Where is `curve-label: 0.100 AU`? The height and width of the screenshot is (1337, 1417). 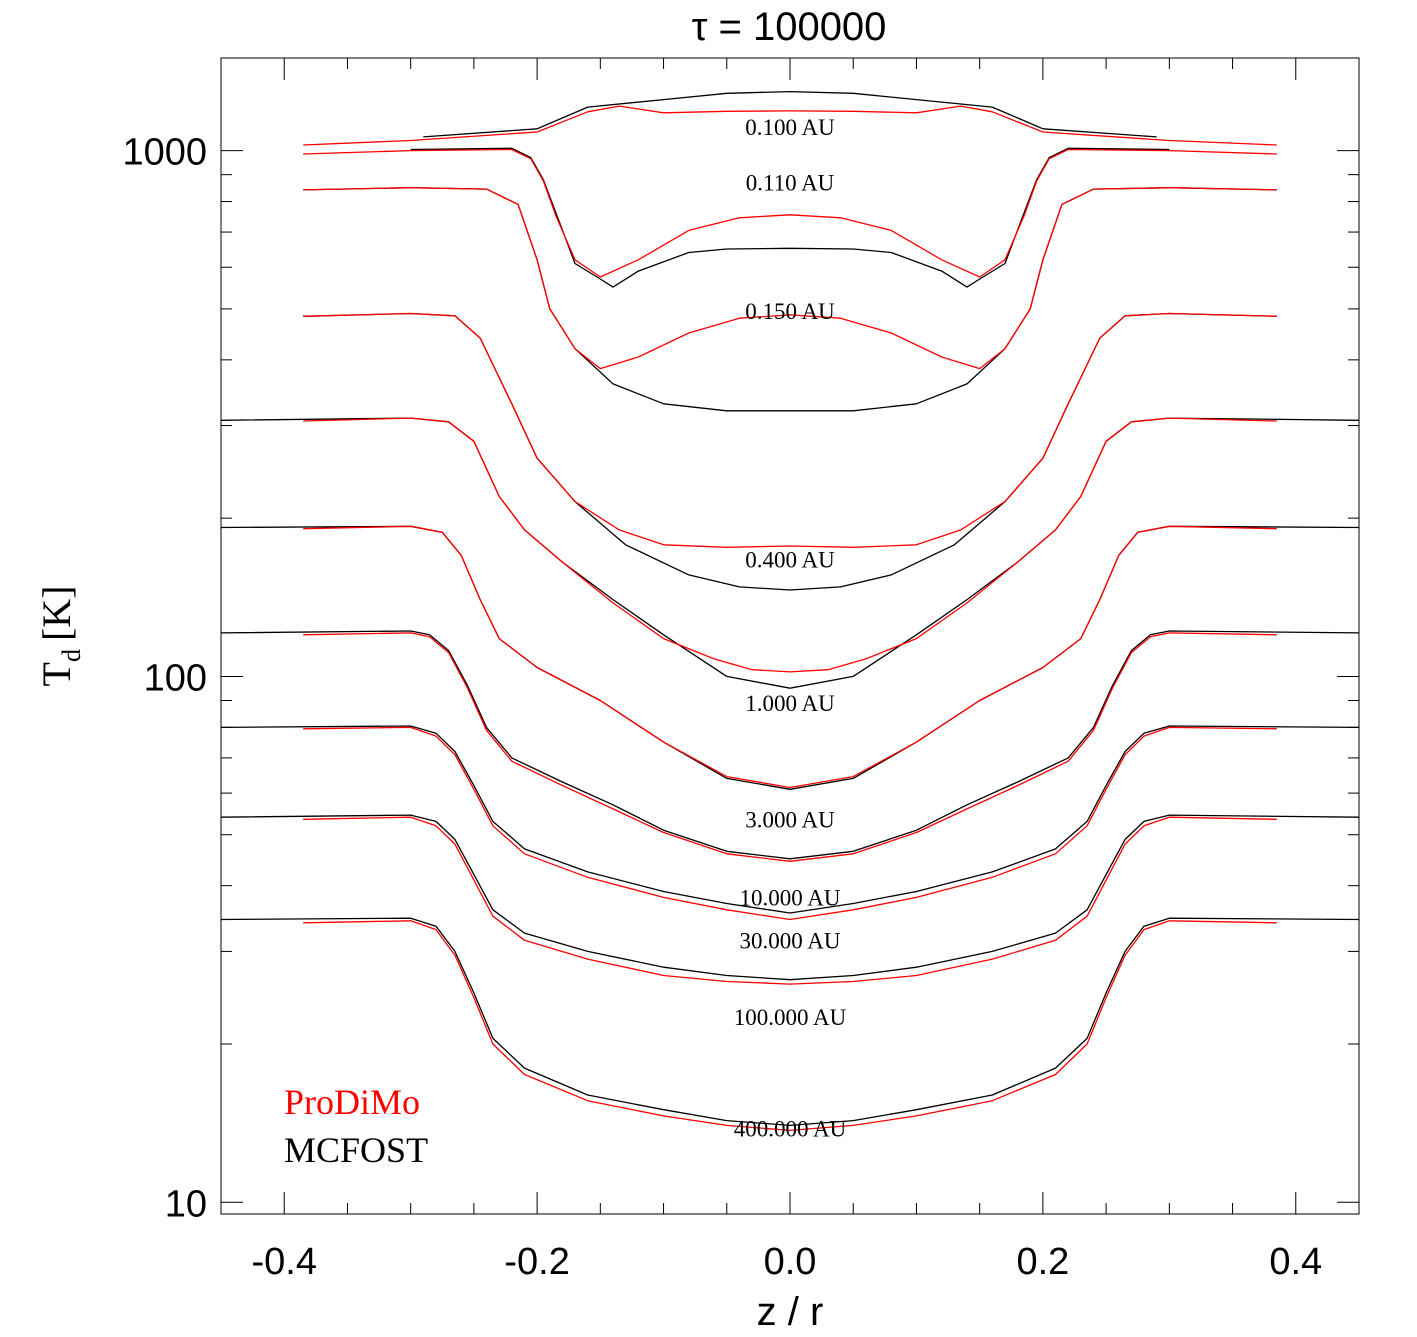 curve-label: 0.100 AU is located at coordinates (790, 127).